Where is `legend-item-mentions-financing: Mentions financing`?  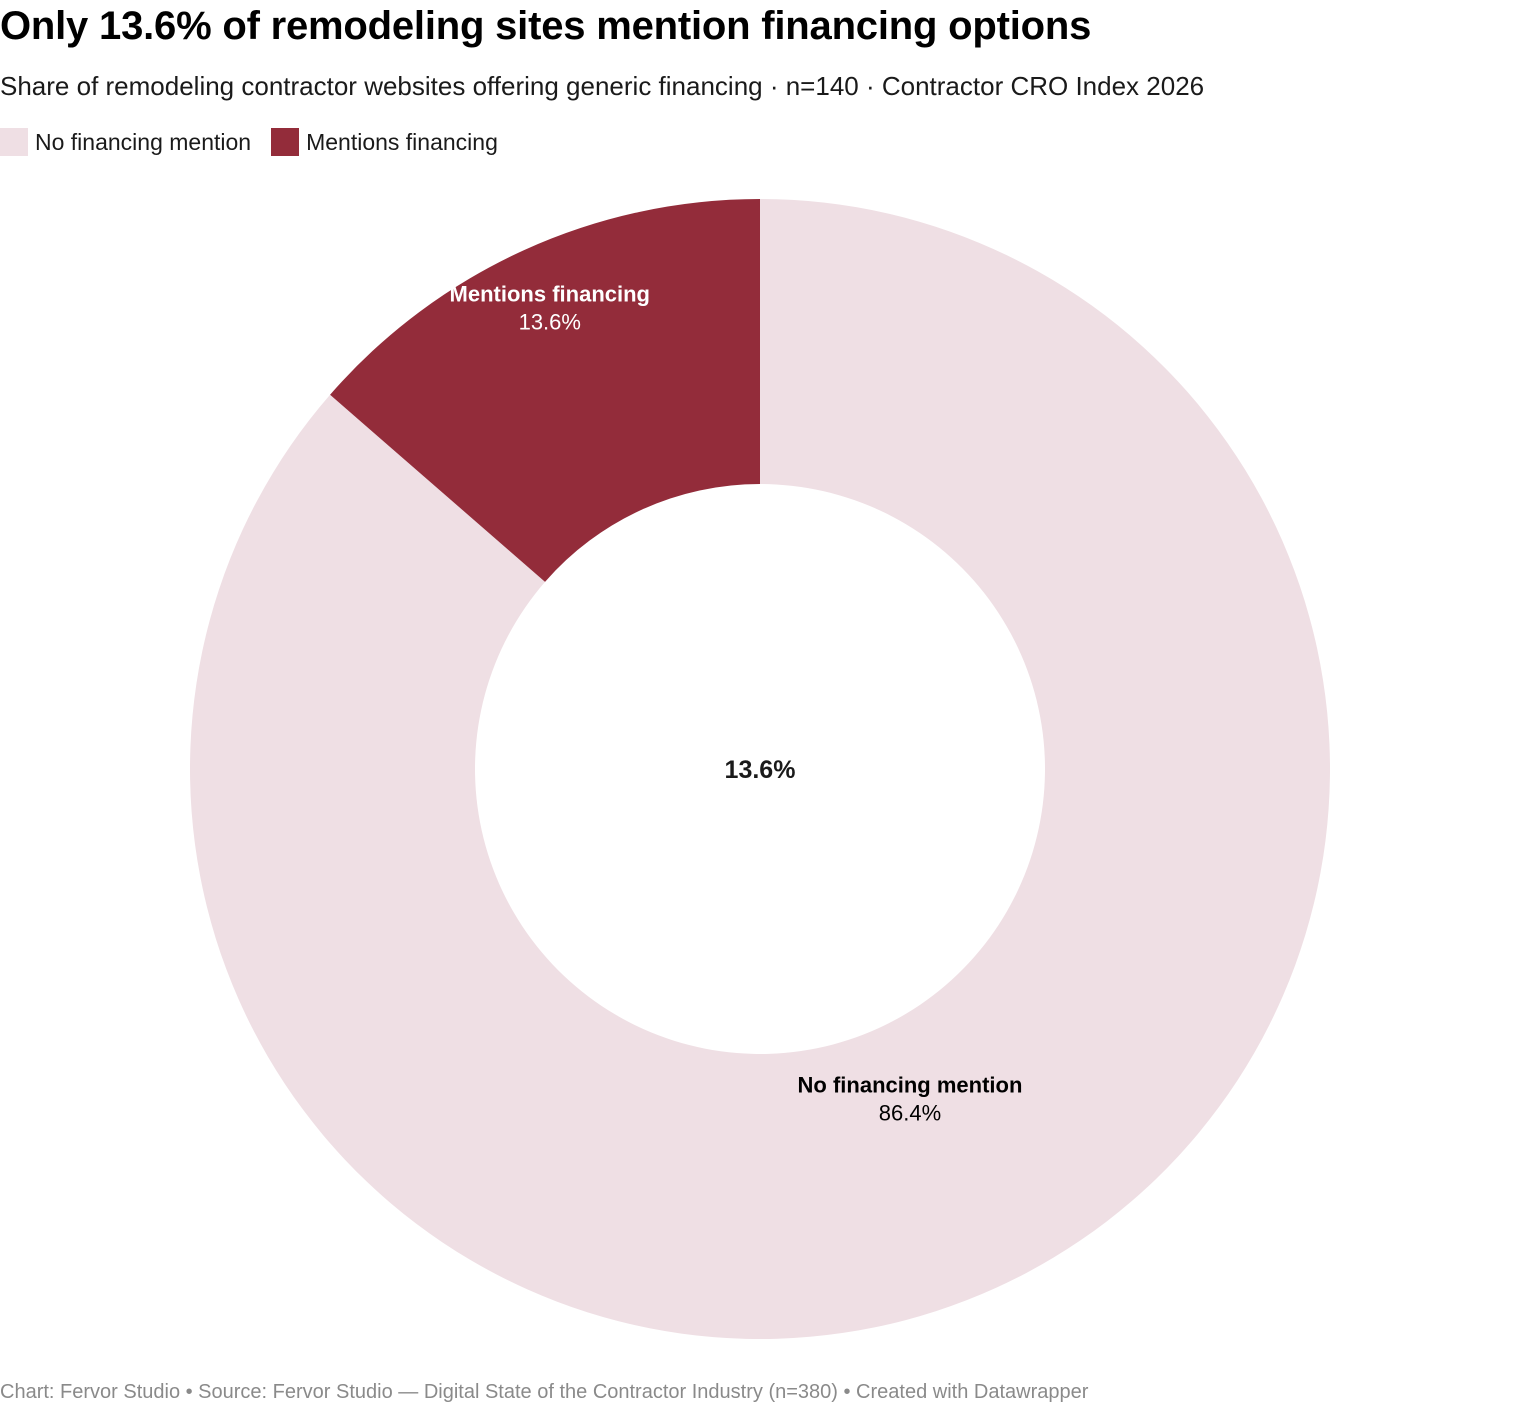 legend-item-mentions-financing: Mentions financing is located at coordinates (384, 142).